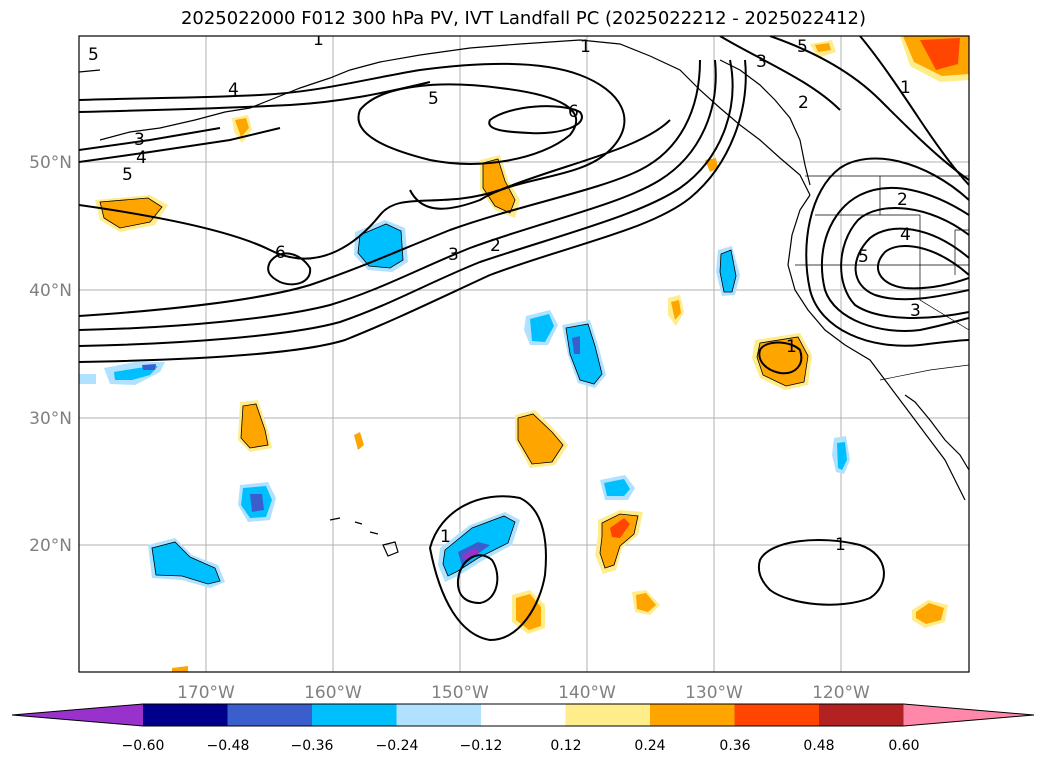 The height and width of the screenshot is (765, 1047). I want to click on lon-tick-label: 150°W, so click(460, 693).